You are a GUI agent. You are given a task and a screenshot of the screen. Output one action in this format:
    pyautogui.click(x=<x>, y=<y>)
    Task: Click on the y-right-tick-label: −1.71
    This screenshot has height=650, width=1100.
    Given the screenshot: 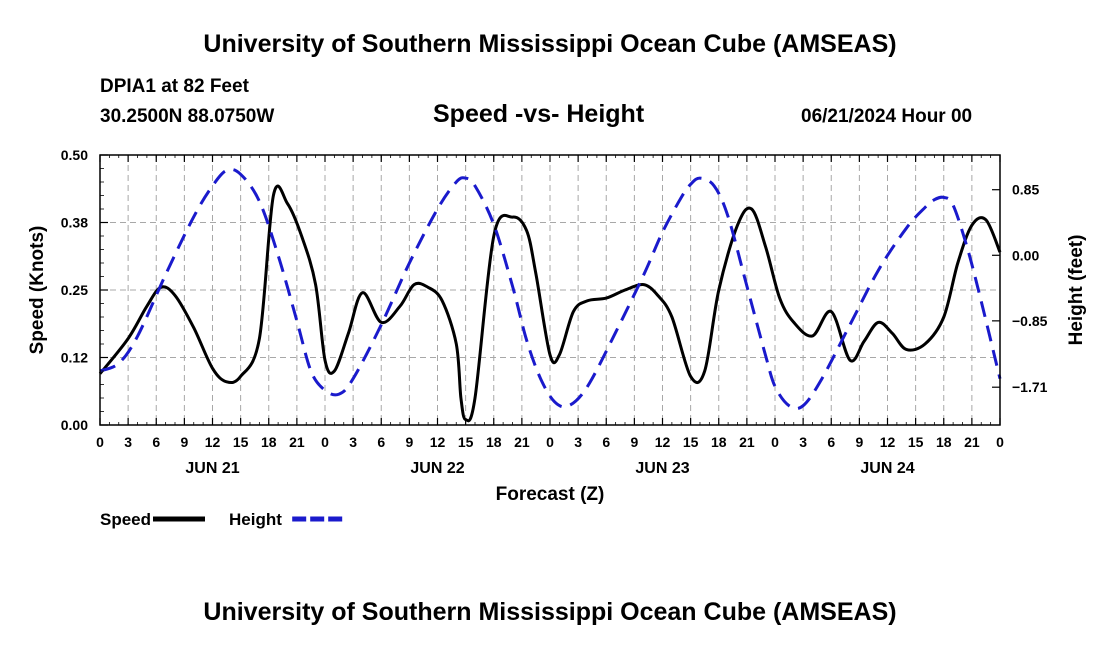 What is the action you would take?
    pyautogui.click(x=1030, y=387)
    